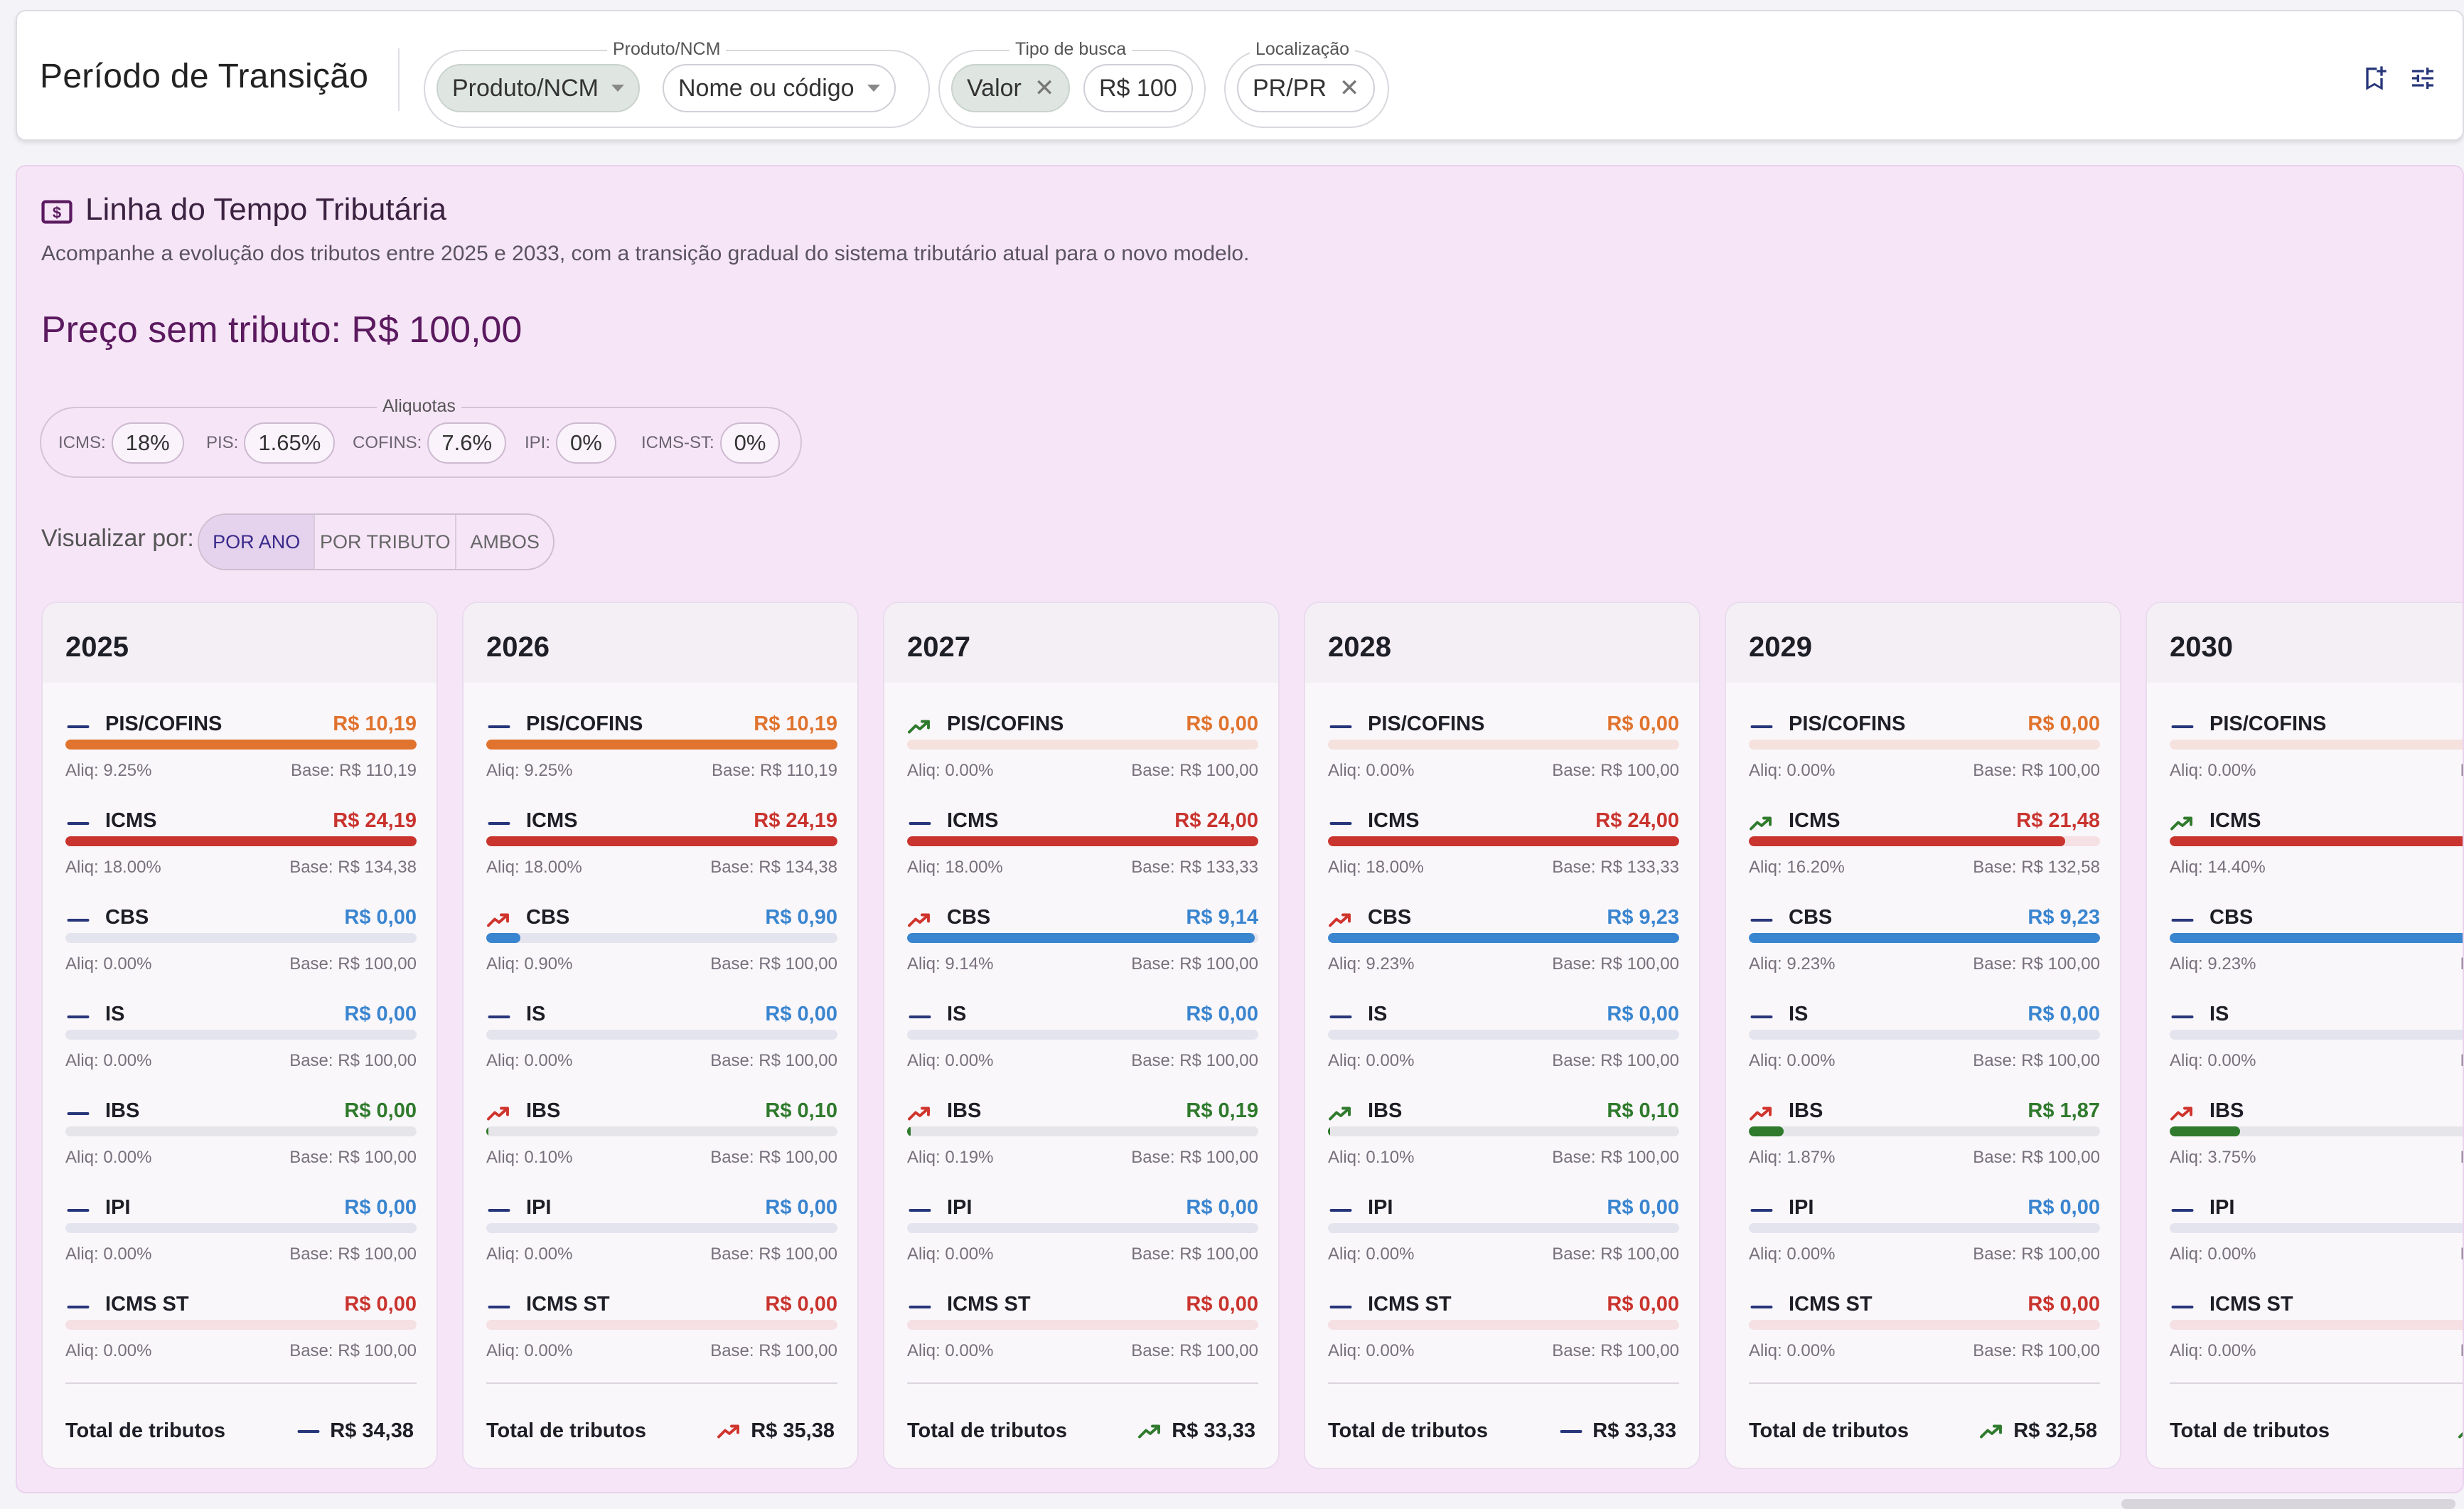 The width and height of the screenshot is (2464, 1509). What do you see at coordinates (2374, 78) in the screenshot?
I see `bookmark-add-icon` at bounding box center [2374, 78].